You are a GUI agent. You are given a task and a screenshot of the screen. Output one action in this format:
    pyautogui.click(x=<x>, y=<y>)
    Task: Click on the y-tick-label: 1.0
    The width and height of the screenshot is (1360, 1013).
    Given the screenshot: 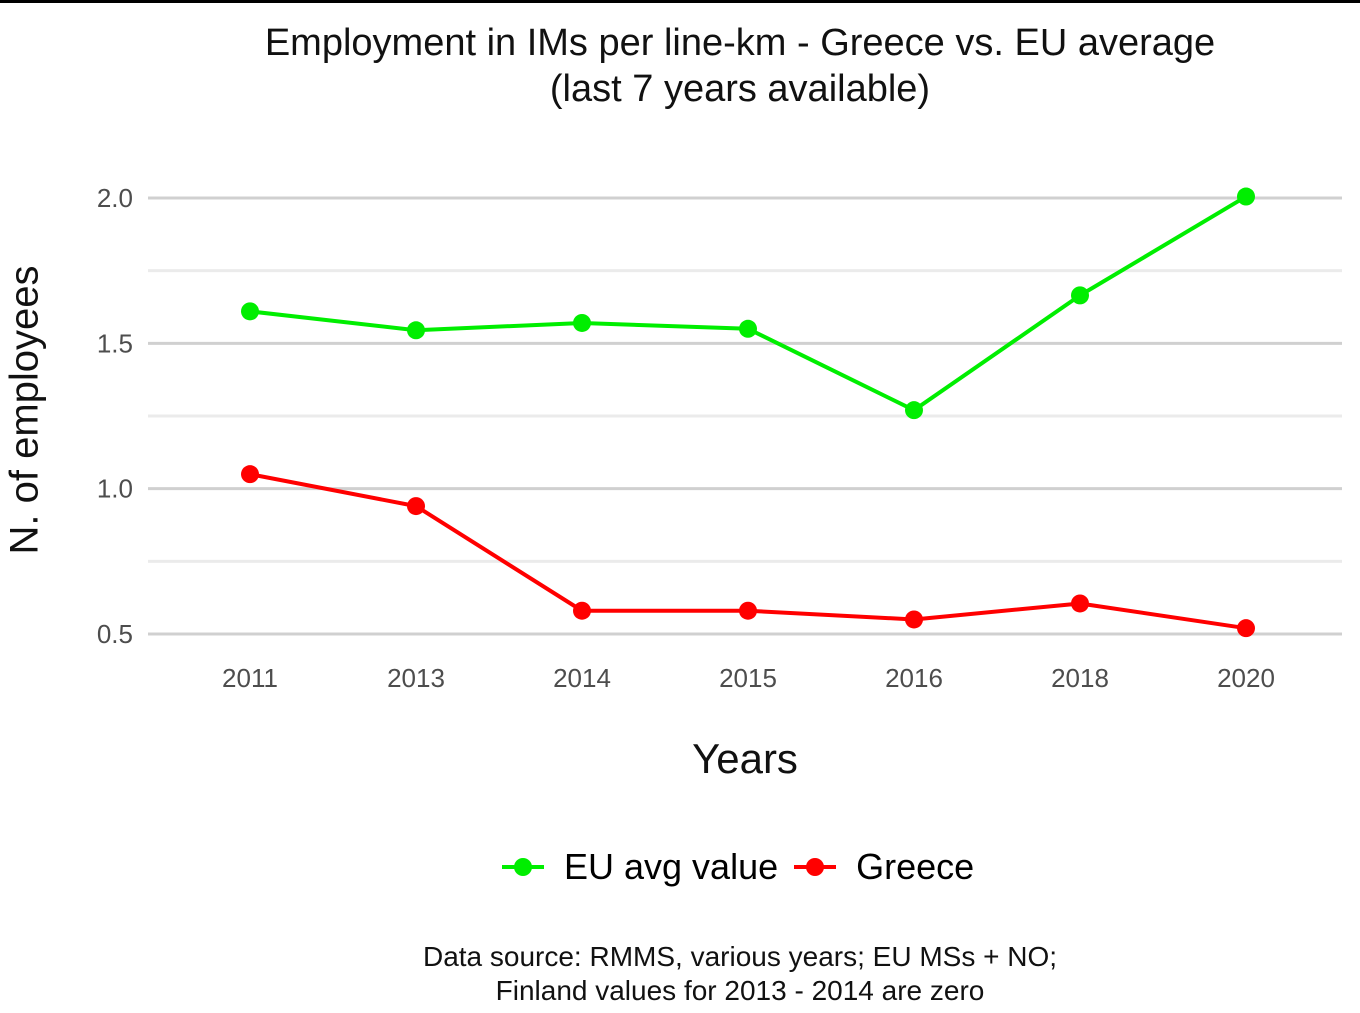 What is the action you would take?
    pyautogui.click(x=115, y=489)
    